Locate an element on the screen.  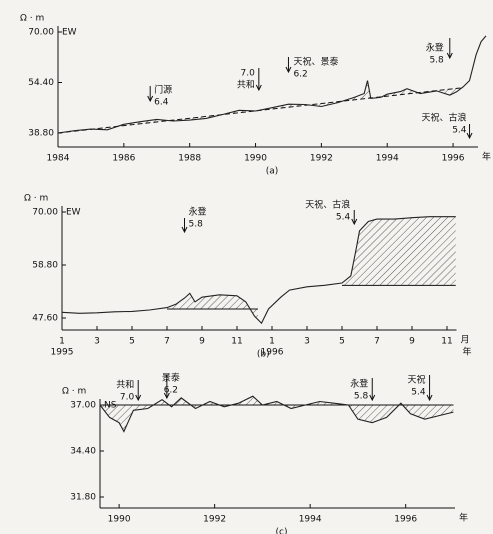
event-label: 天祝、景泰 is located at coordinates (315, 62).